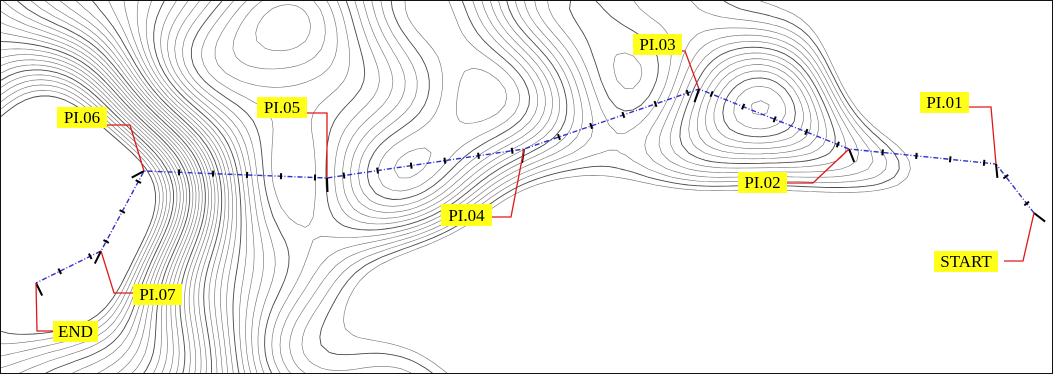 The height and width of the screenshot is (374, 1053). Describe the element at coordinates (44, 307) in the screenshot. I see `end-leader` at that location.